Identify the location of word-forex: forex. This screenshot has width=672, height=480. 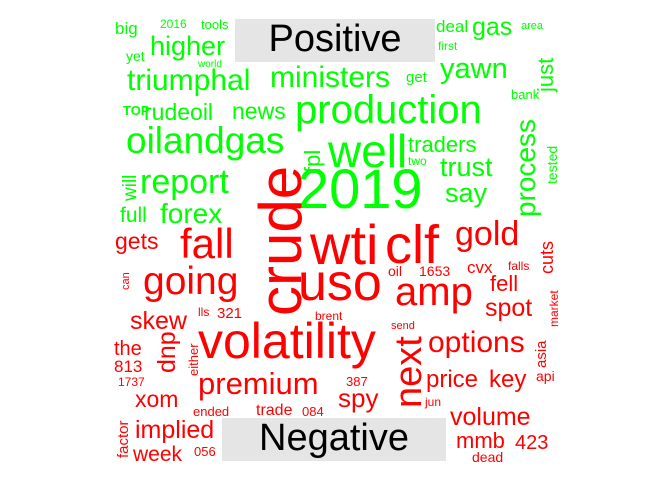
(191, 213).